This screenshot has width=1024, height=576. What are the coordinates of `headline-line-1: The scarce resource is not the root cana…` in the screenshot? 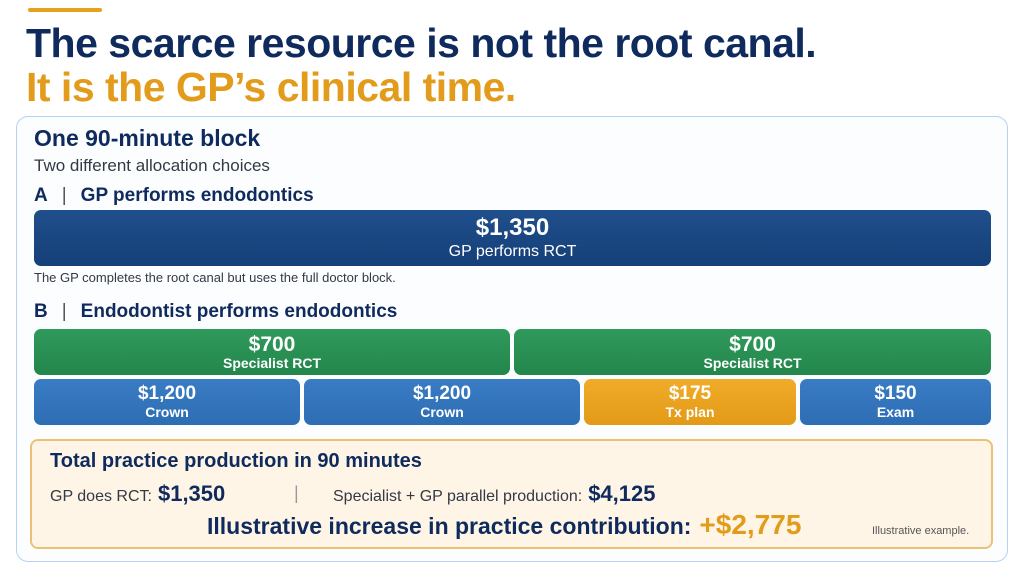 It's located at (421, 43).